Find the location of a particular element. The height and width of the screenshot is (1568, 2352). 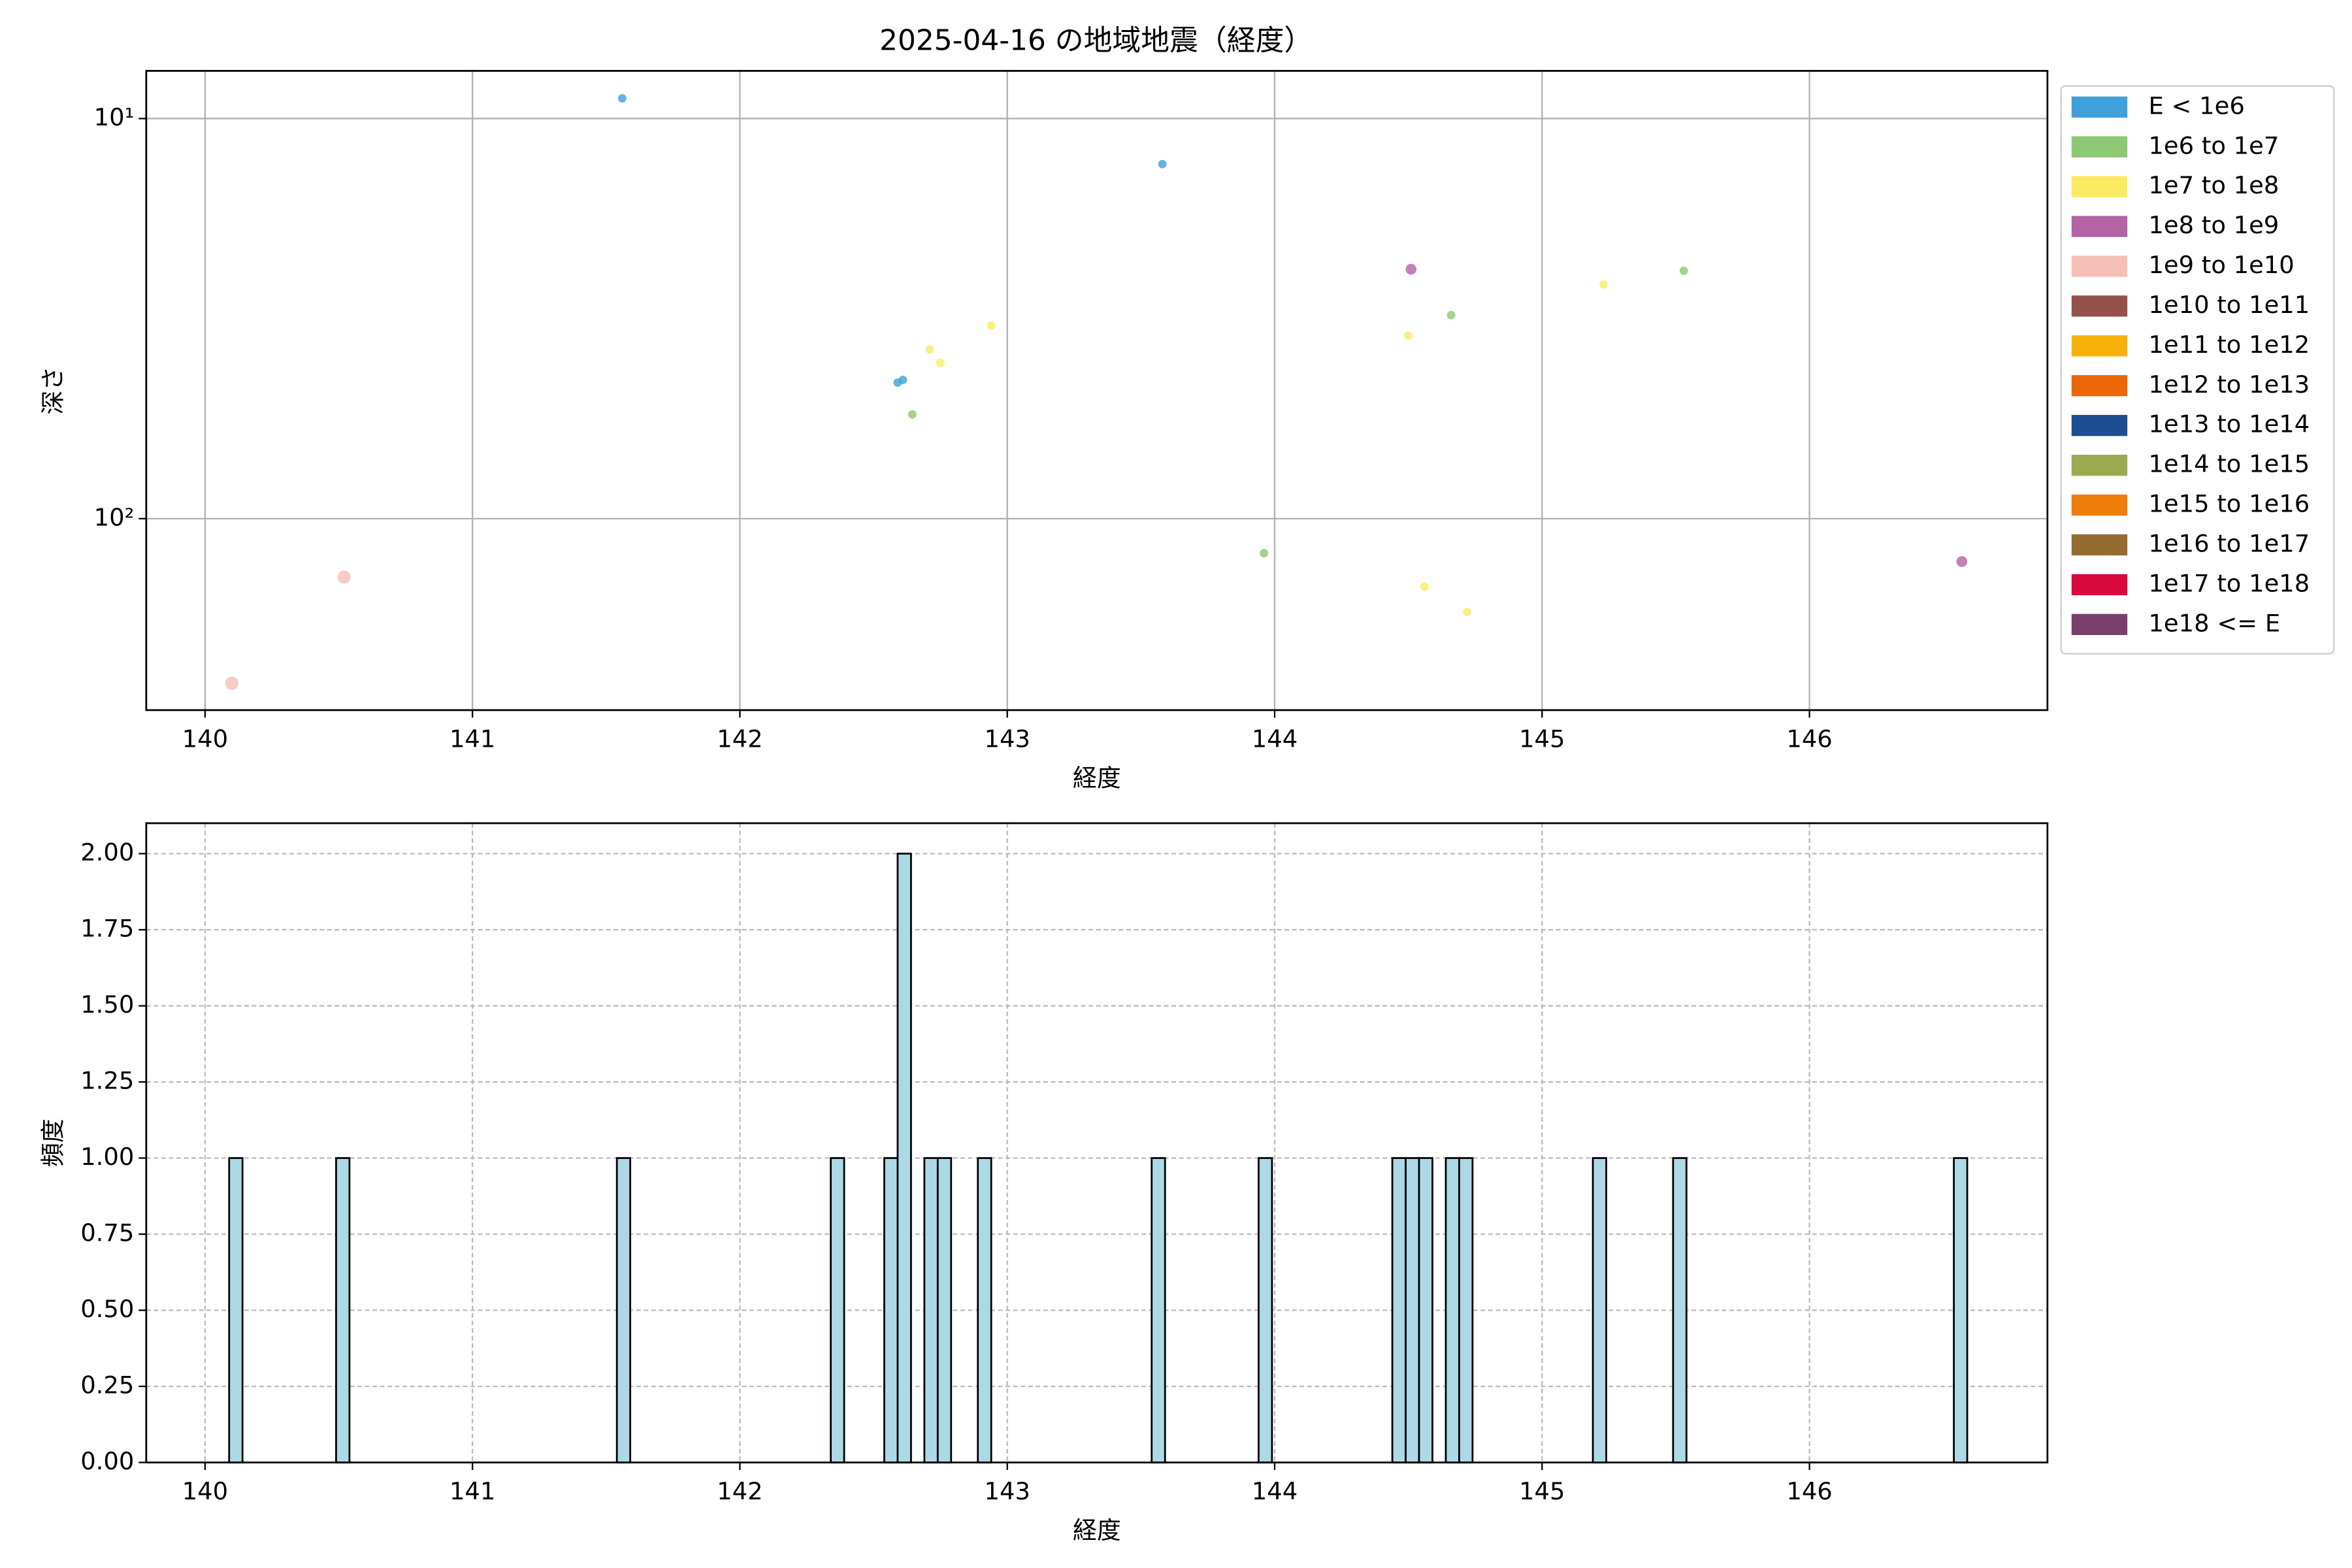

legend-label: 1e18 <= E is located at coordinates (2214, 623).